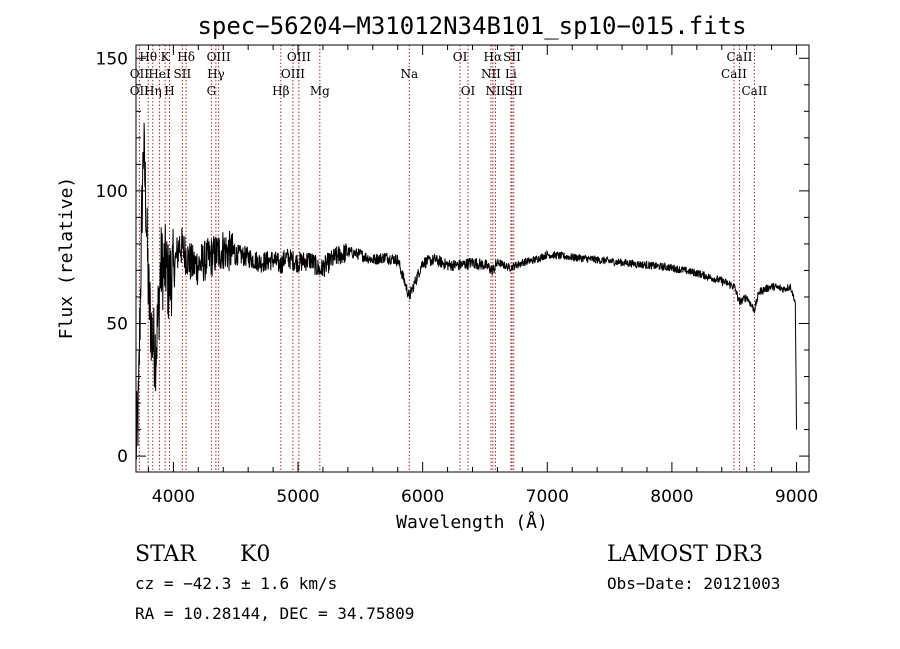 The image size is (900, 649). Describe the element at coordinates (685, 554) in the screenshot. I see `survey-name: LAMOST DR3` at that location.